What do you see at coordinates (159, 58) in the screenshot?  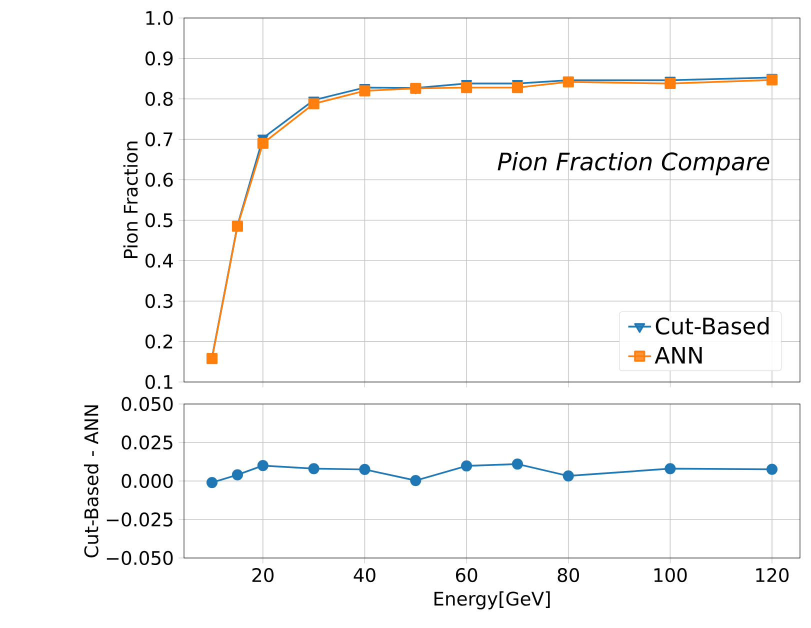 I see `y-tick-label: 0.9` at bounding box center [159, 58].